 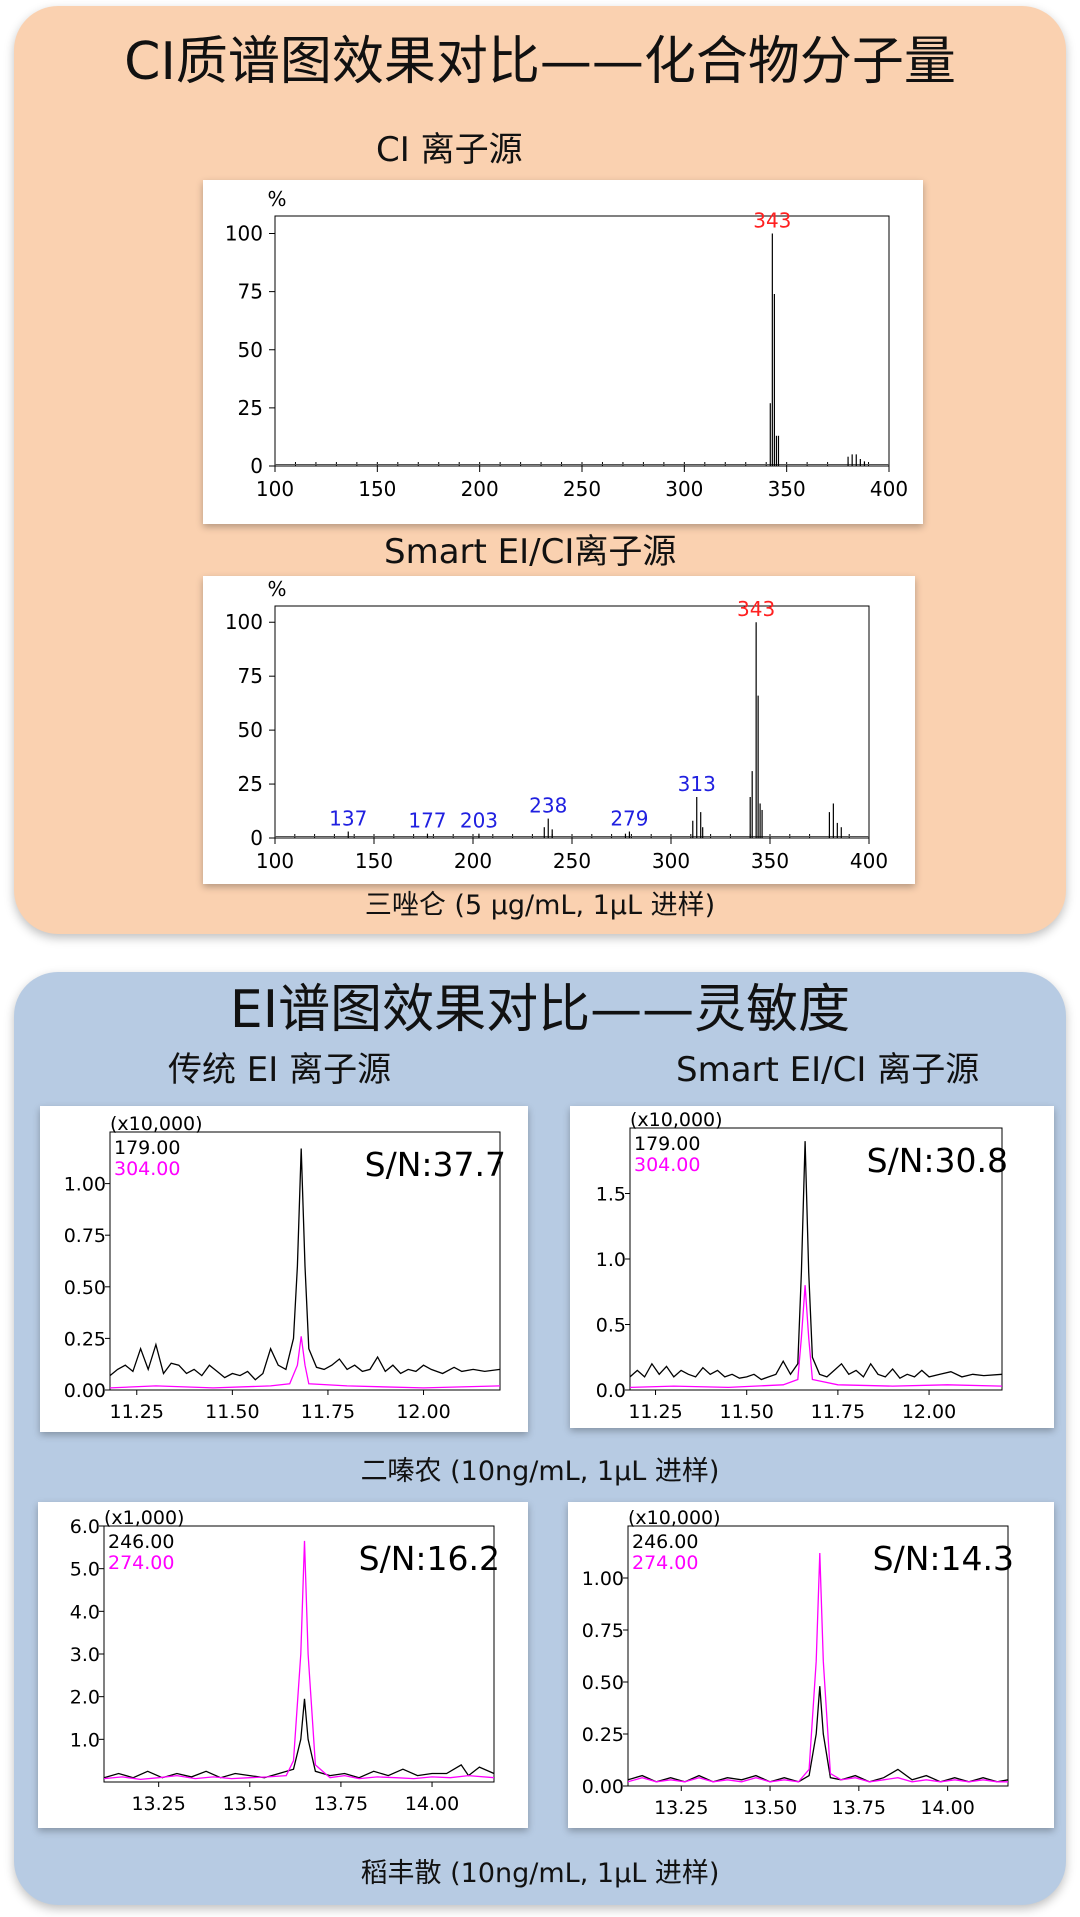 I want to click on peak-label-279: 279, so click(x=629, y=819).